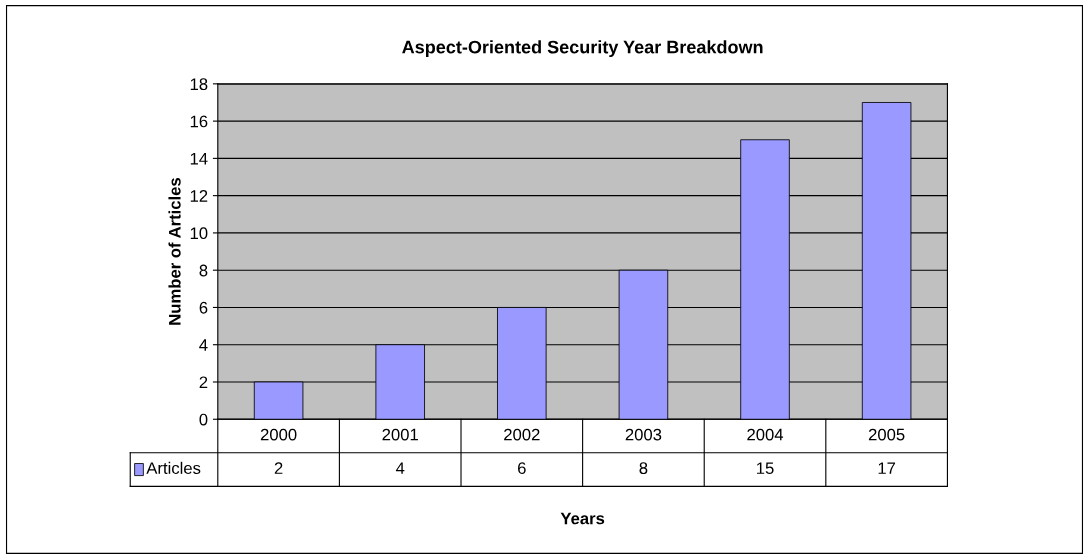 This screenshot has width=1089, height=559. I want to click on y-tick-label: 14, so click(199, 158).